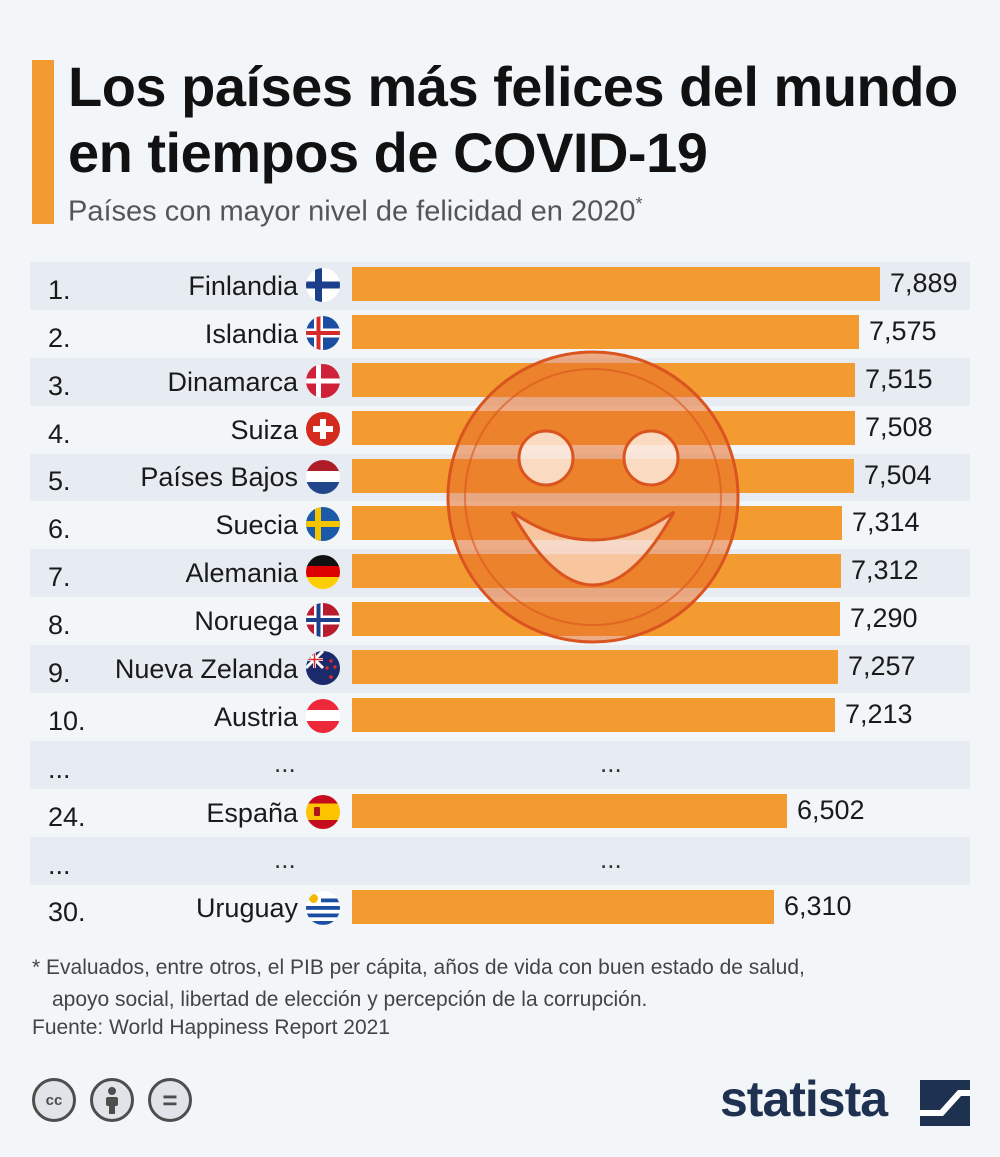 Image resolution: width=1000 pixels, height=1157 pixels. I want to click on table-row: 6. Suecia 7,314, so click(500, 525).